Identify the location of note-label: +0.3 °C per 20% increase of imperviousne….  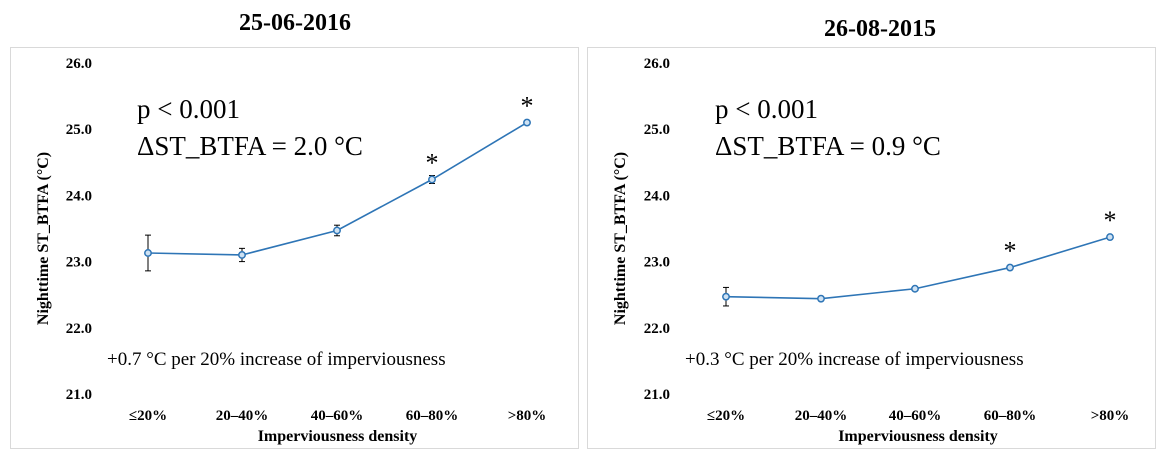
(854, 359).